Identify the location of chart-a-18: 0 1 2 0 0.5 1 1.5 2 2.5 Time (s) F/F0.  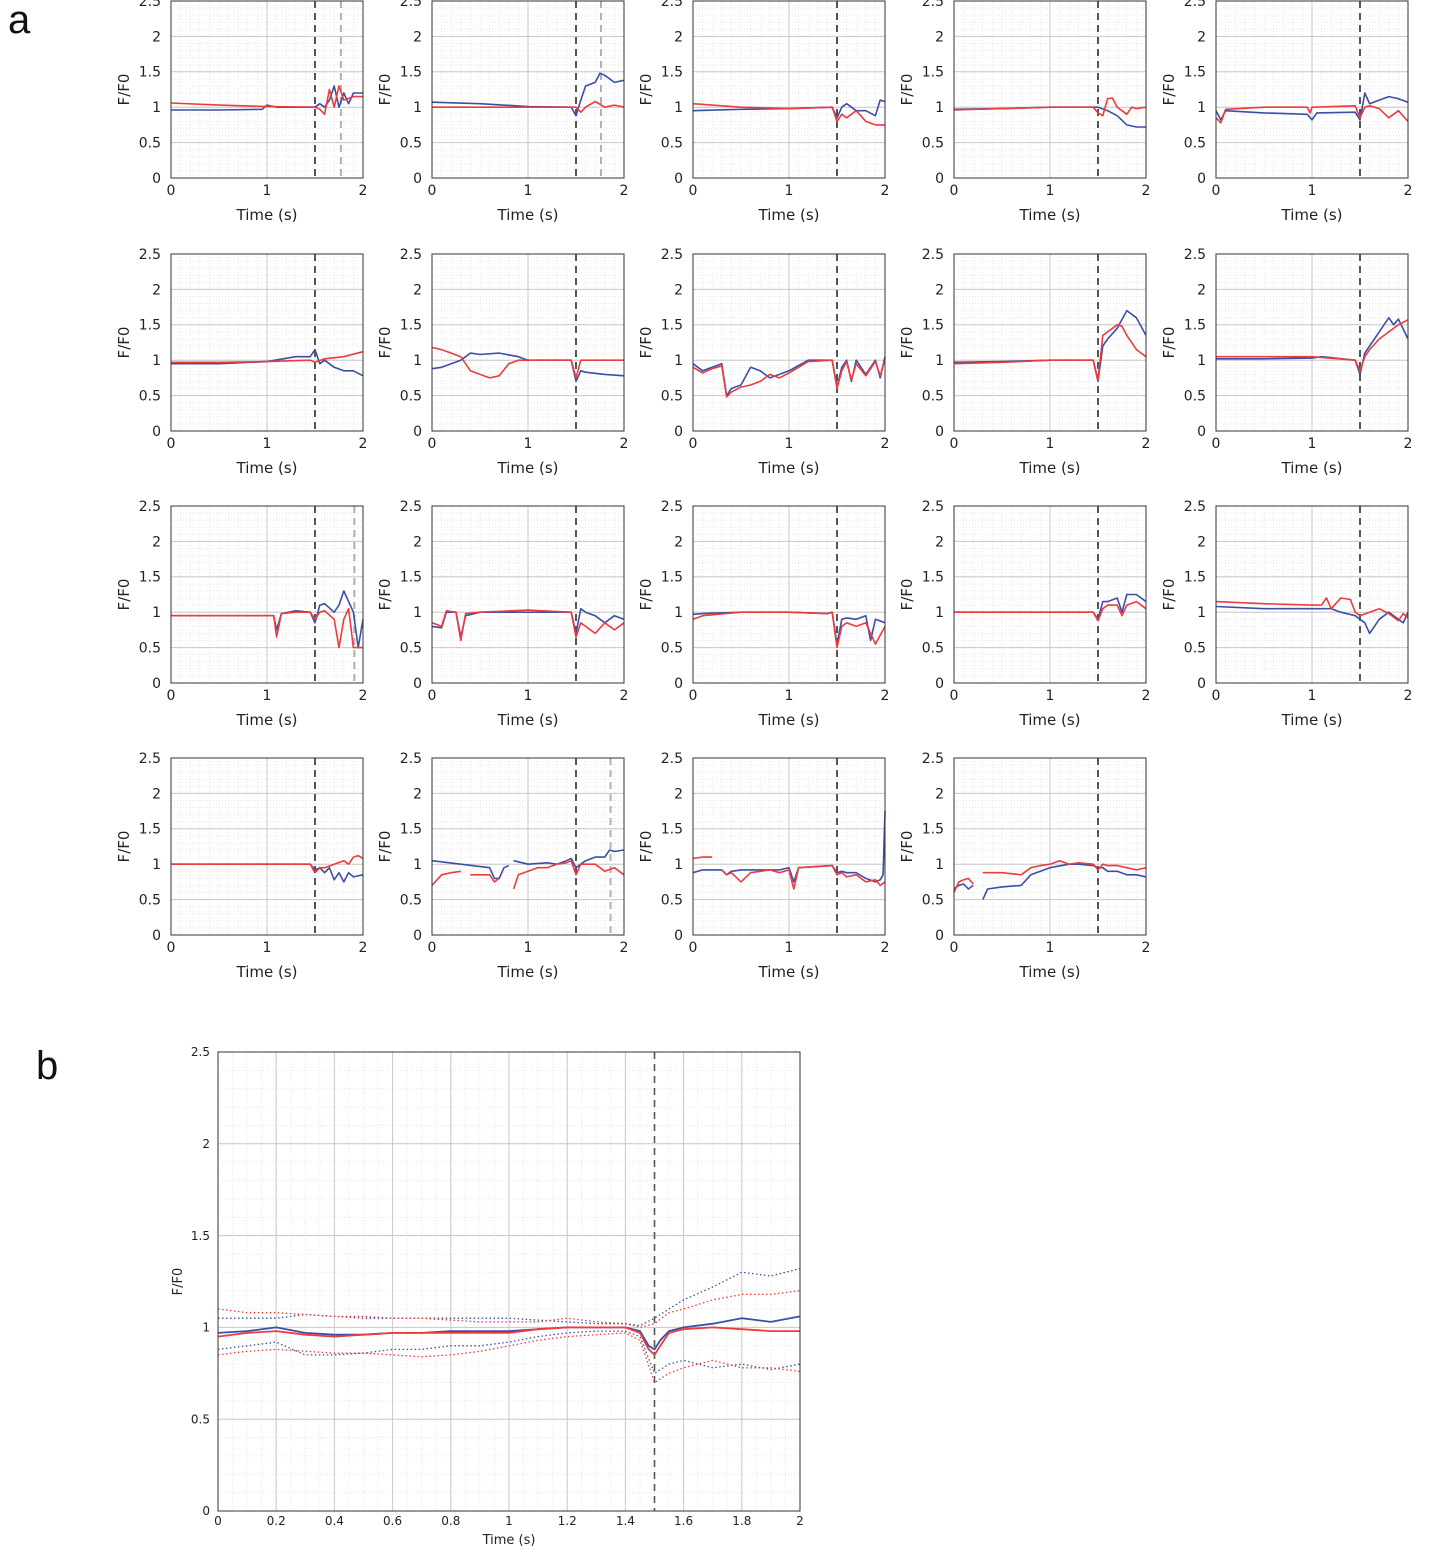
(763, 866).